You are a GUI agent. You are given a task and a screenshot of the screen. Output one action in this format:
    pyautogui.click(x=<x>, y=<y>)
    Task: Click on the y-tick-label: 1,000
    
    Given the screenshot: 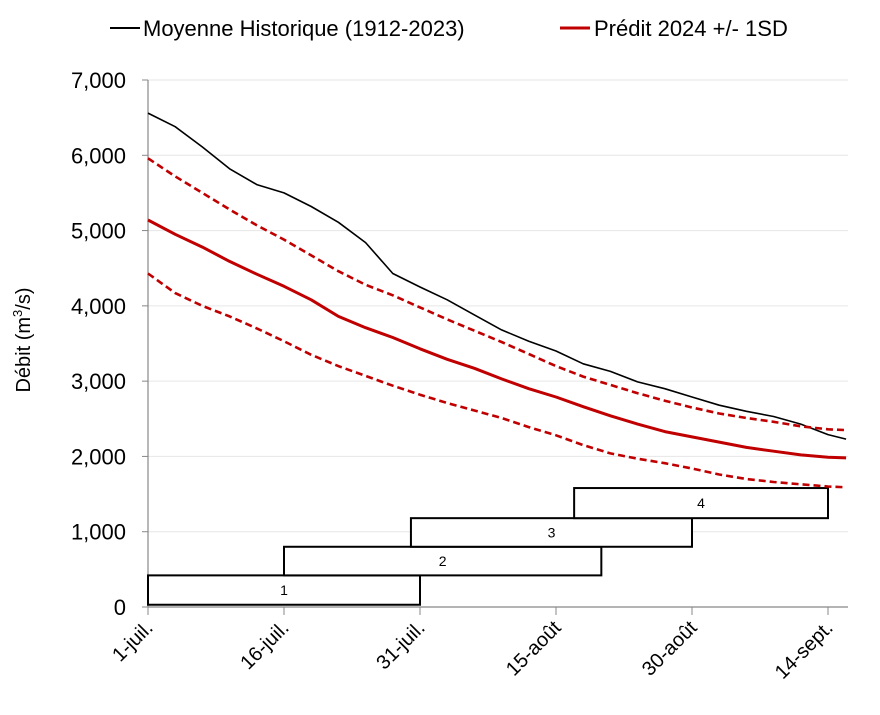 What is the action you would take?
    pyautogui.click(x=98, y=532)
    